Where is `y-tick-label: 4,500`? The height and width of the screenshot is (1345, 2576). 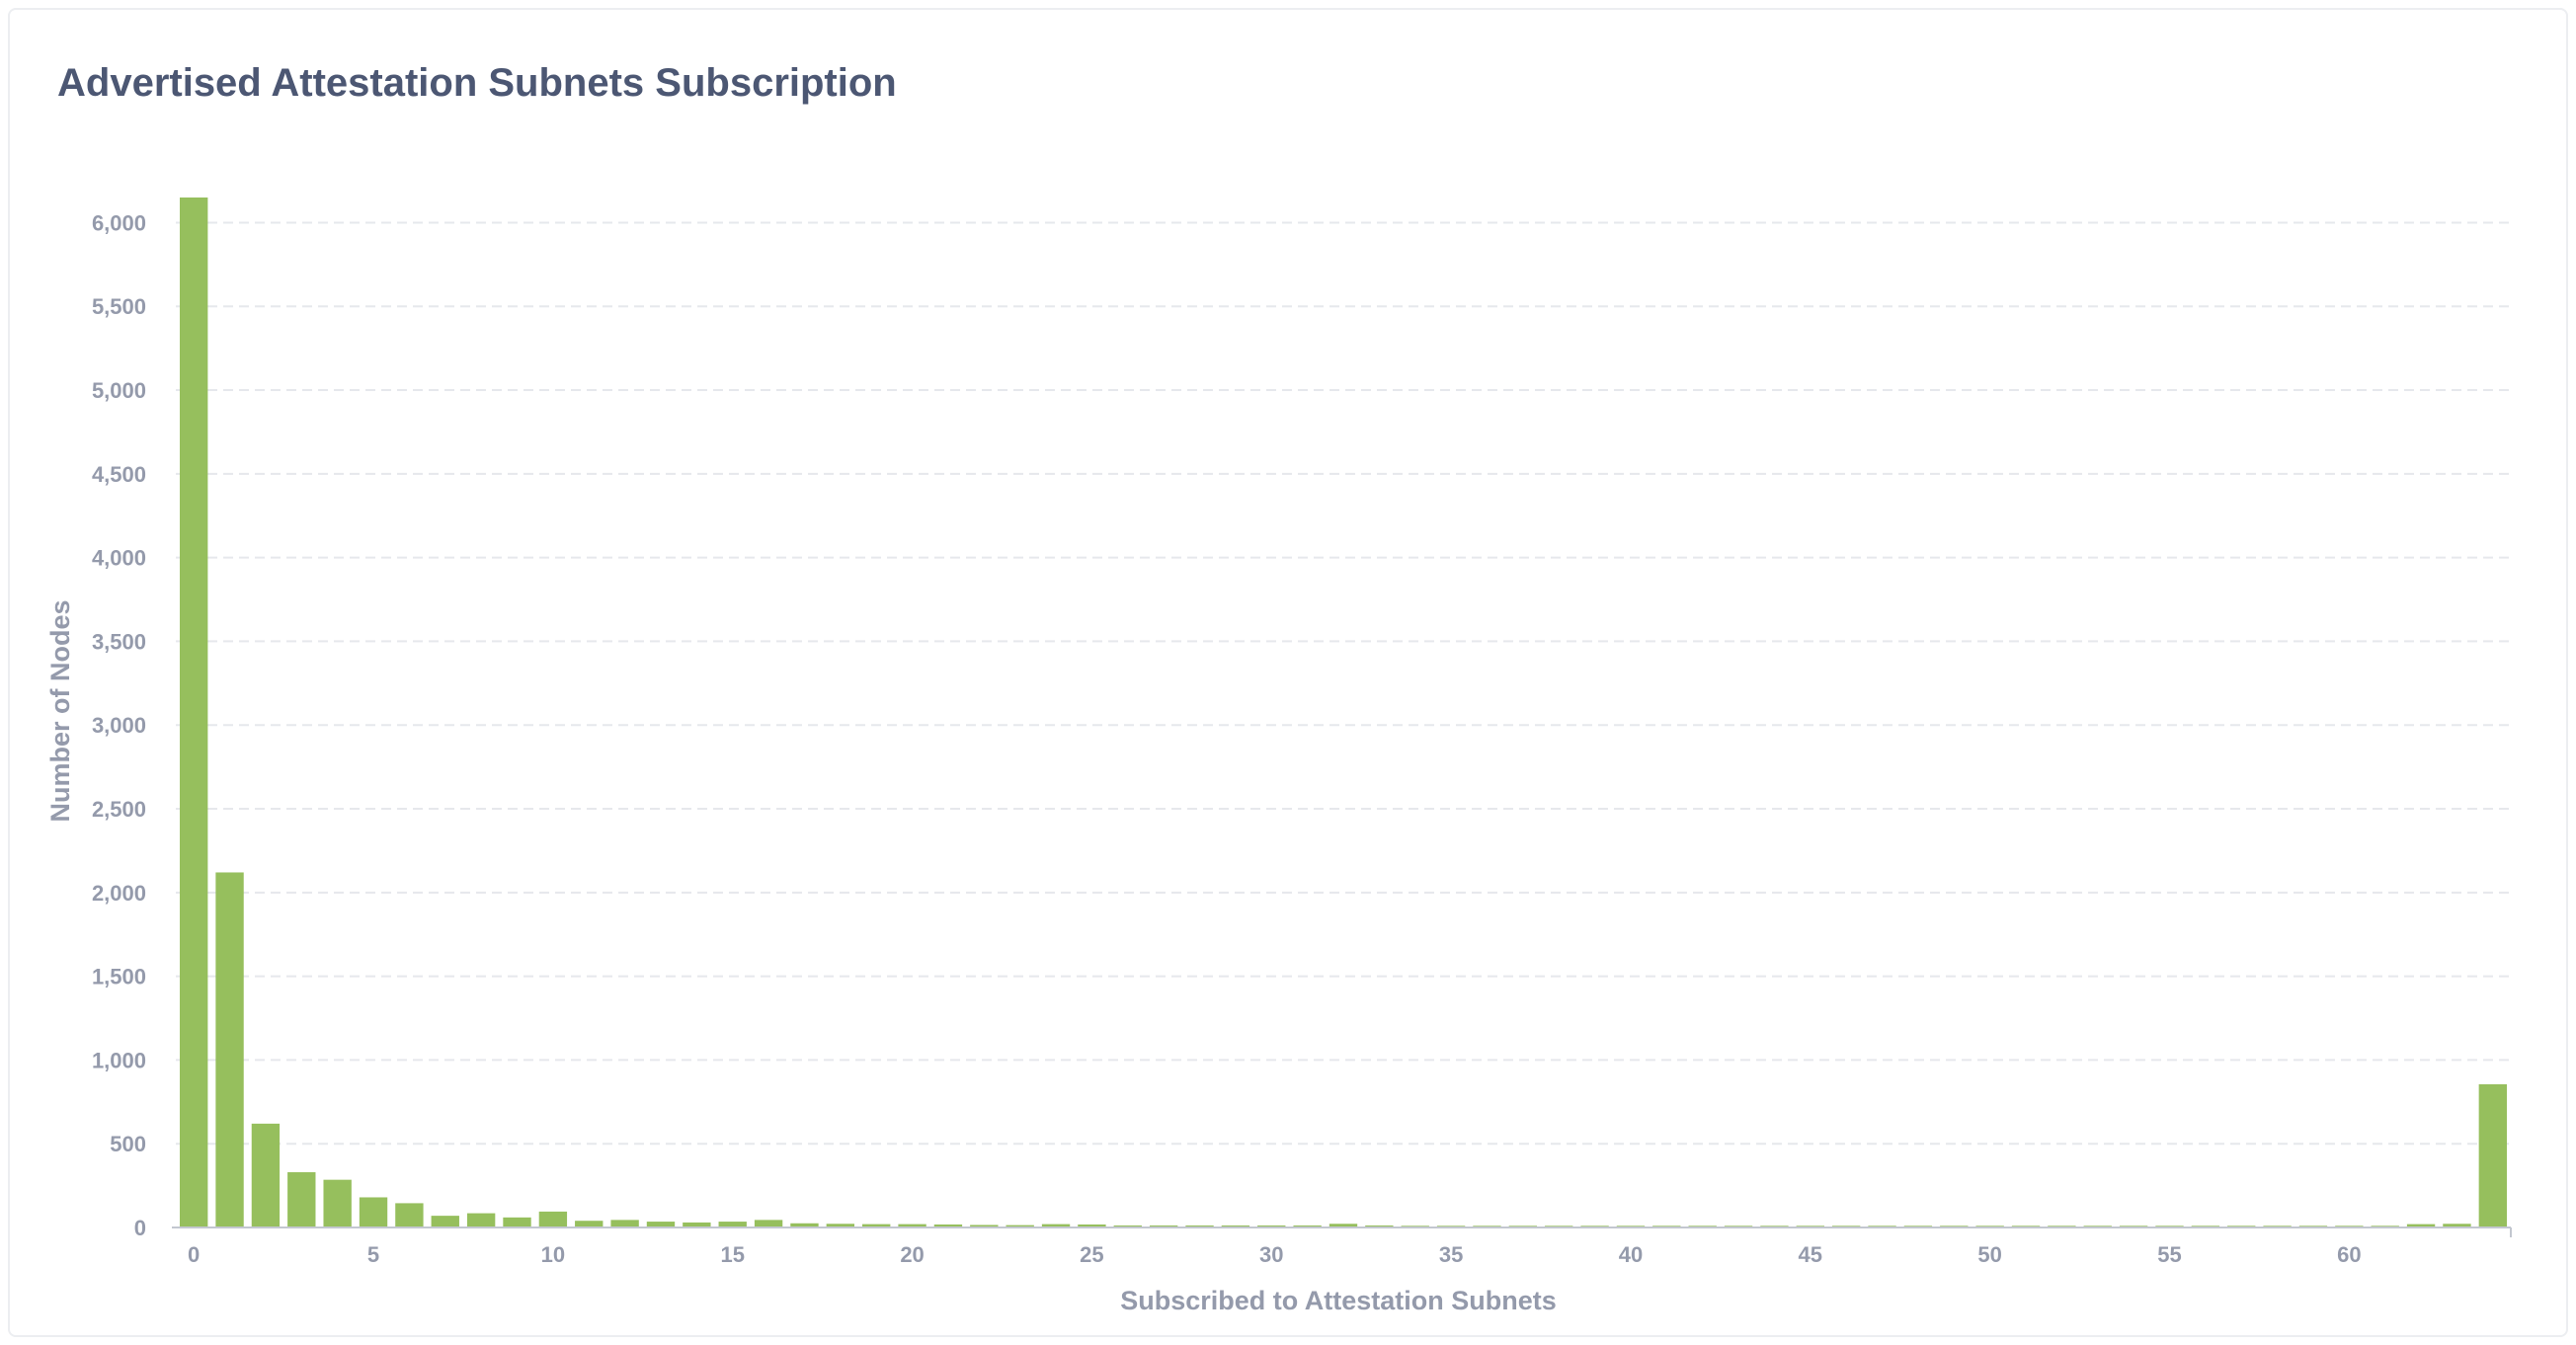 y-tick-label: 4,500 is located at coordinates (119, 474).